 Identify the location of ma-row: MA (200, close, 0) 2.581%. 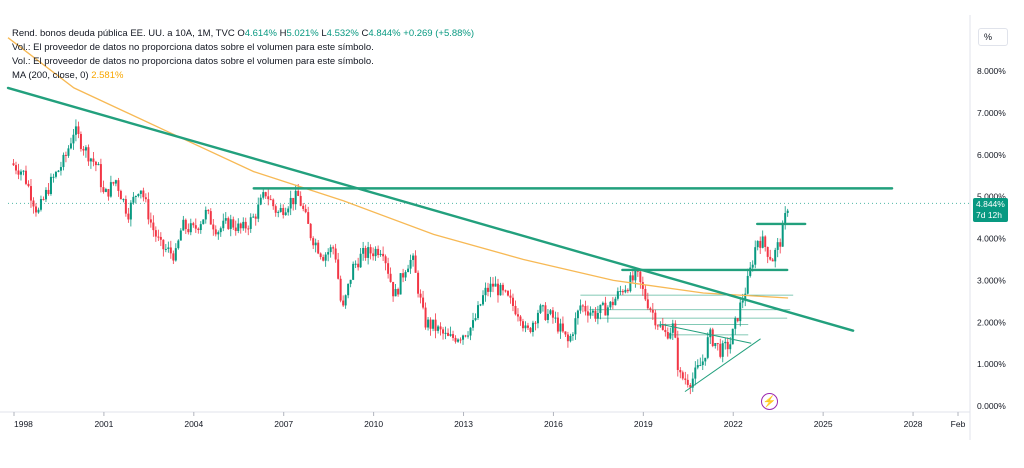
(243, 76).